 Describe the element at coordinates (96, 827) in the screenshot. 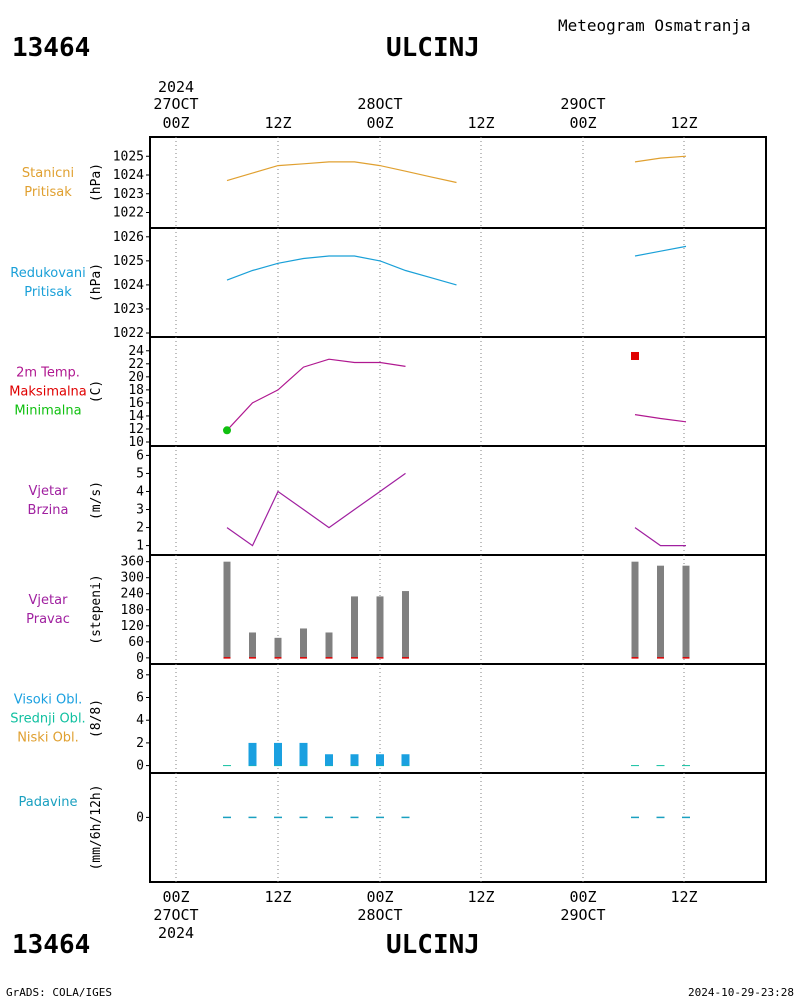

I see `y-axis-unit: (mm/6h/12h)` at that location.